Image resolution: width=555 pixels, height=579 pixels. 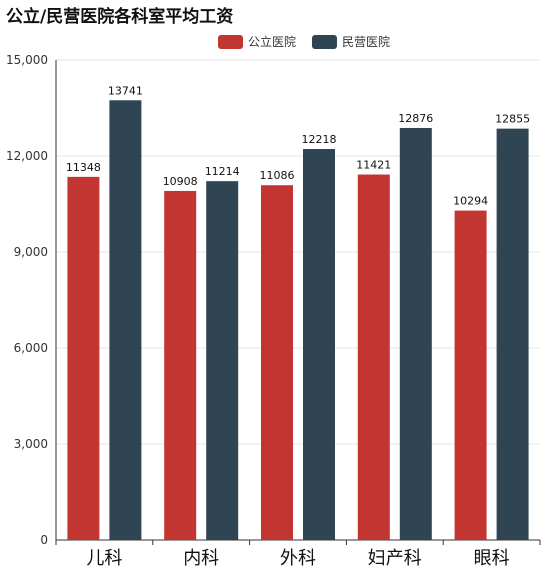 What do you see at coordinates (304, 41) in the screenshot?
I see `legend: 公立医院 民营医院` at bounding box center [304, 41].